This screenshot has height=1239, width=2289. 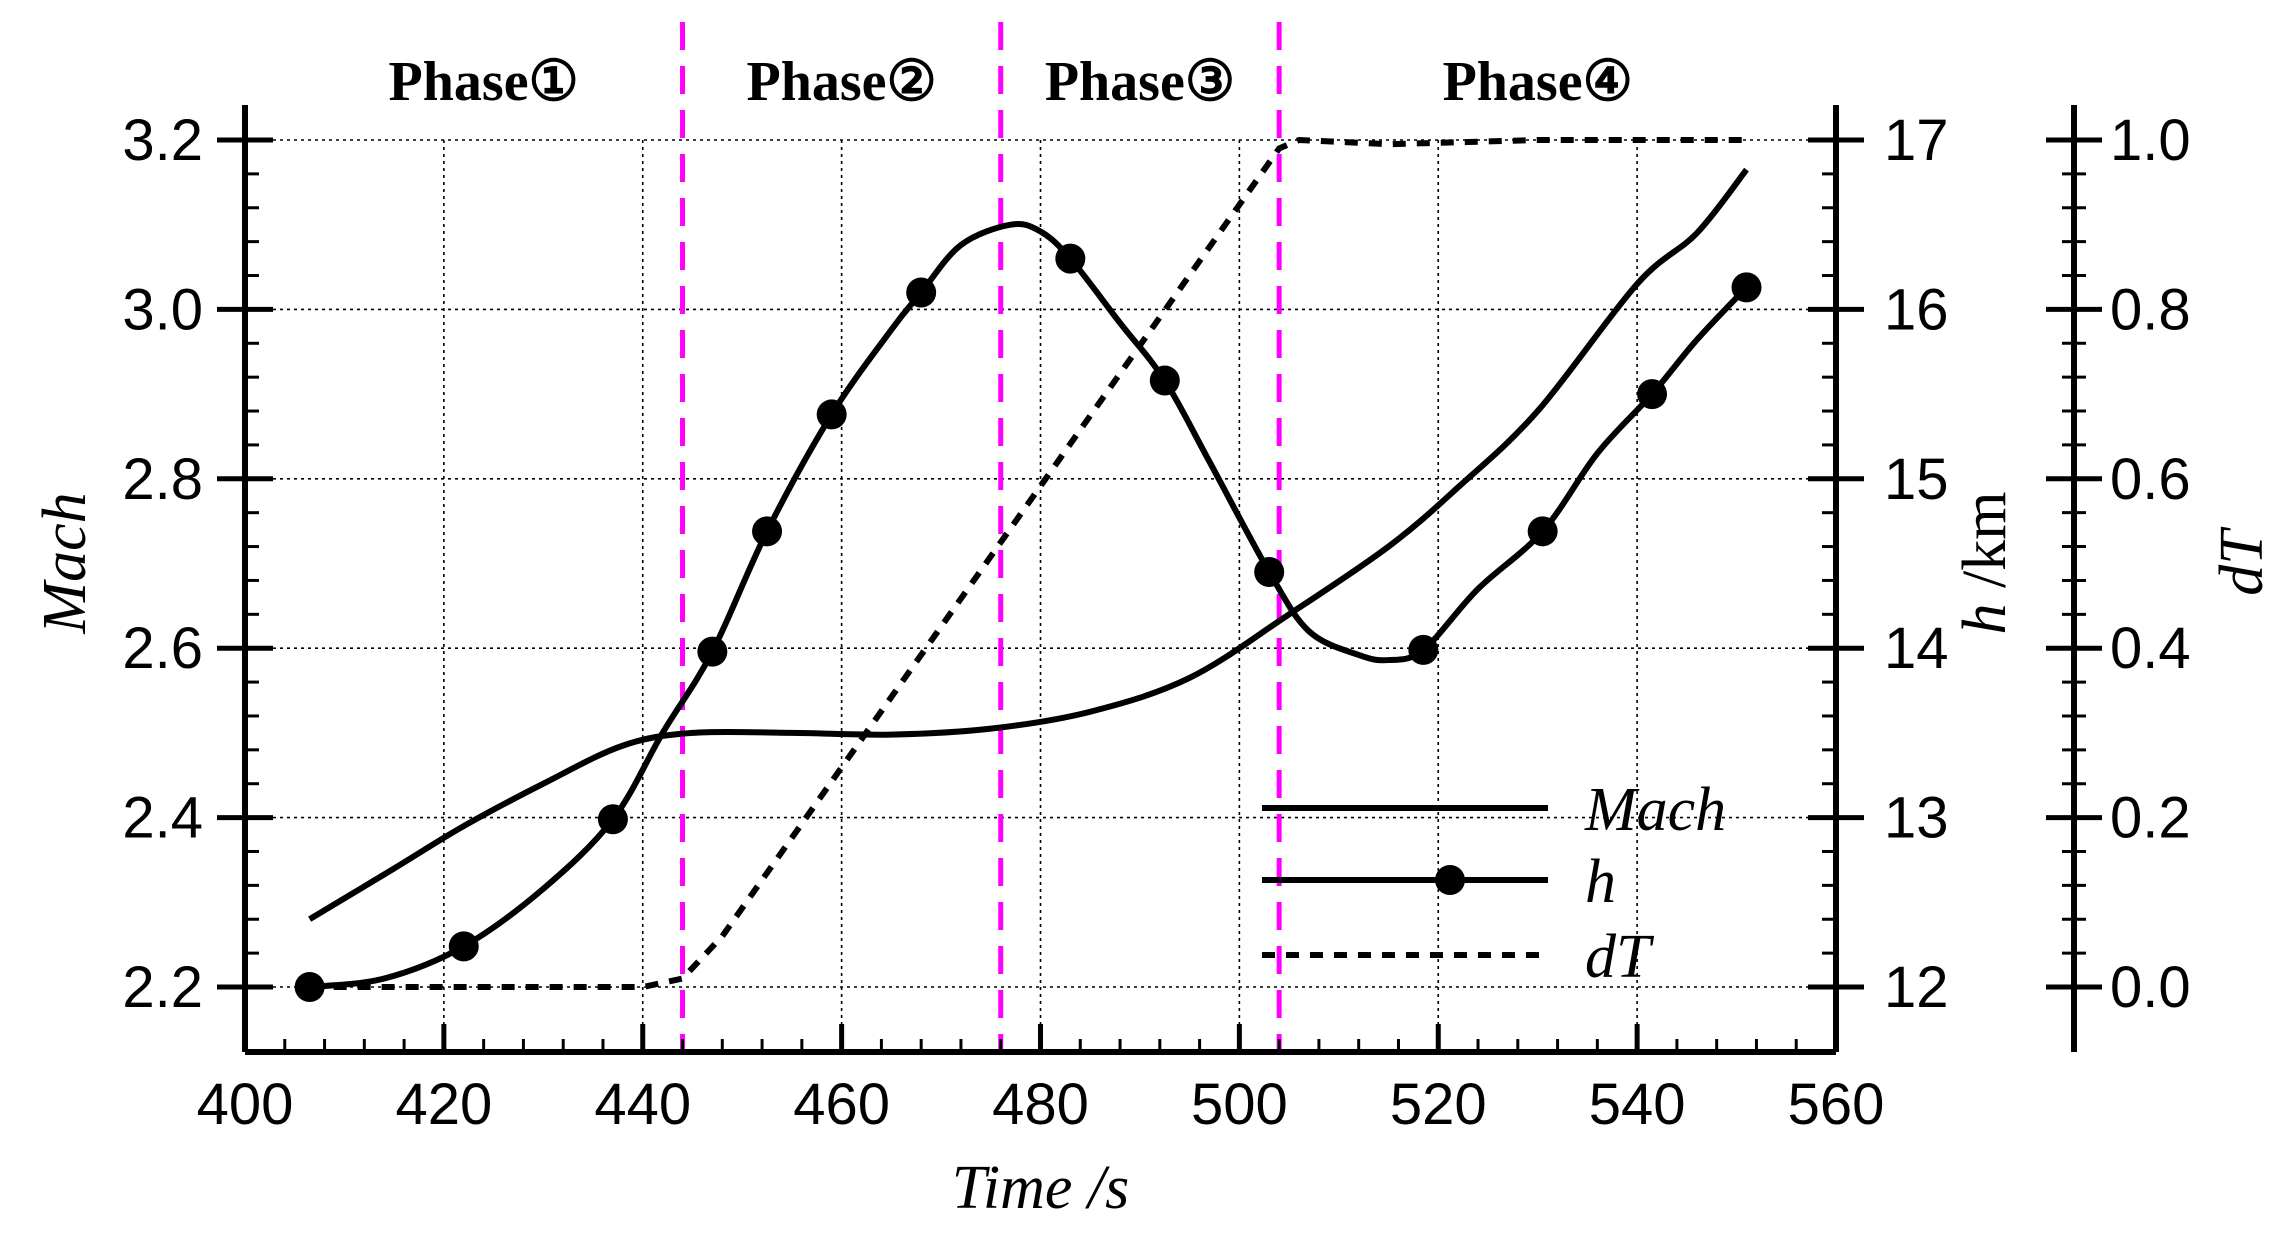 I want to click on left-tick-label-4: 3.0, so click(x=162, y=309).